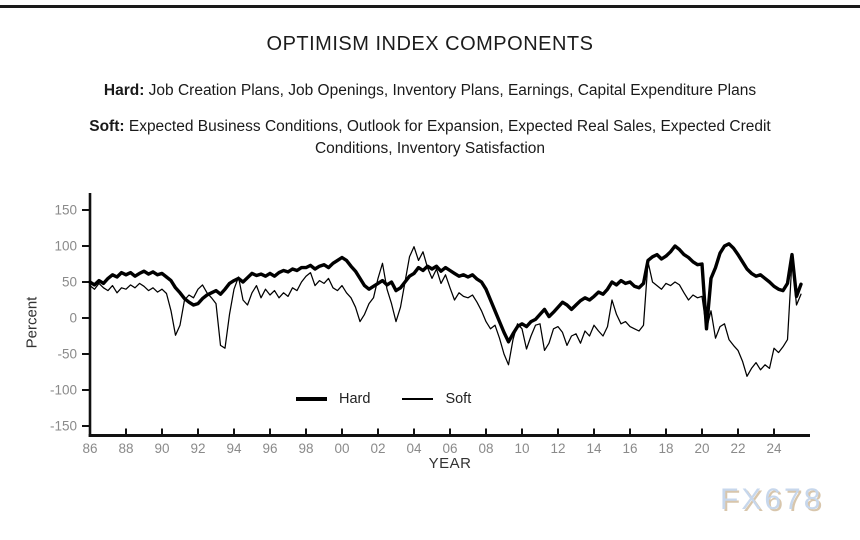  What do you see at coordinates (355, 399) in the screenshot?
I see `hard-legend-label: Hard` at bounding box center [355, 399].